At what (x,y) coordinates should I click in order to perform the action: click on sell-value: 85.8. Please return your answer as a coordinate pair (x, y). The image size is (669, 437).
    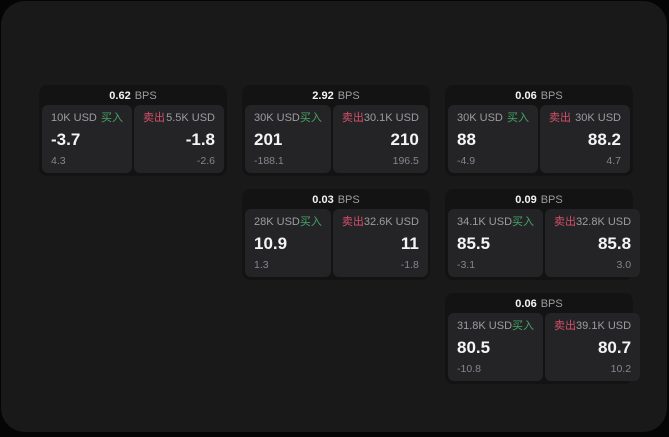
    Looking at the image, I should click on (614, 243).